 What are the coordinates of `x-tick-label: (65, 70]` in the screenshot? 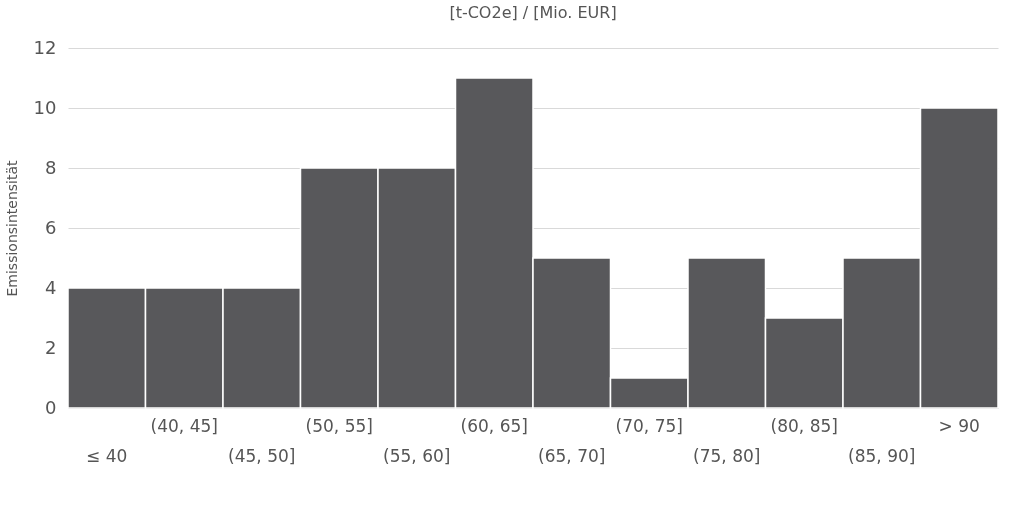 It's located at (572, 455).